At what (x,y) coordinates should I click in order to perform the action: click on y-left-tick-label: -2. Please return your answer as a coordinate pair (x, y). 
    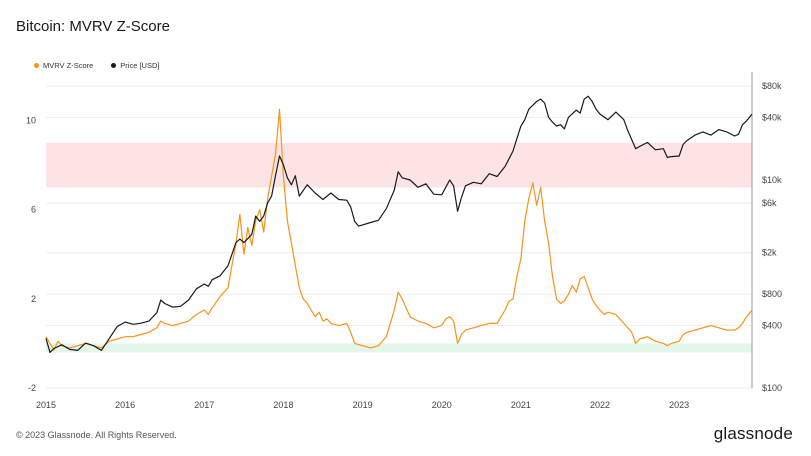
    Looking at the image, I should click on (32, 388).